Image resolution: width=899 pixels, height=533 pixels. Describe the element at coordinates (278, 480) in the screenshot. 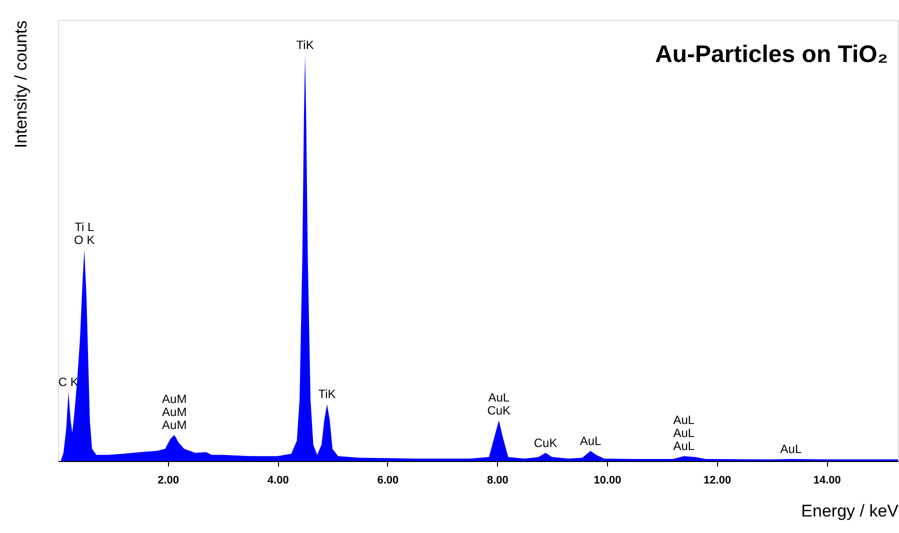

I see `x-tick-label: 4.00` at that location.